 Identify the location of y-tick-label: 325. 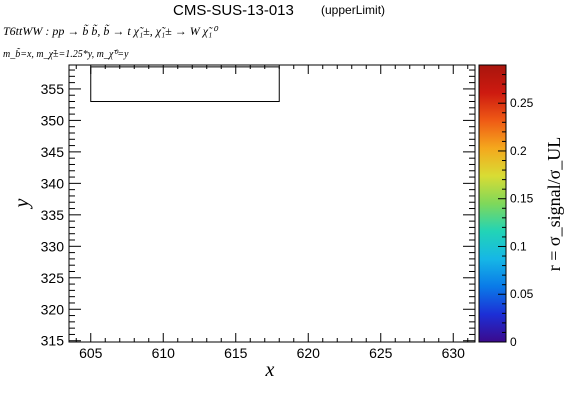
(53, 278).